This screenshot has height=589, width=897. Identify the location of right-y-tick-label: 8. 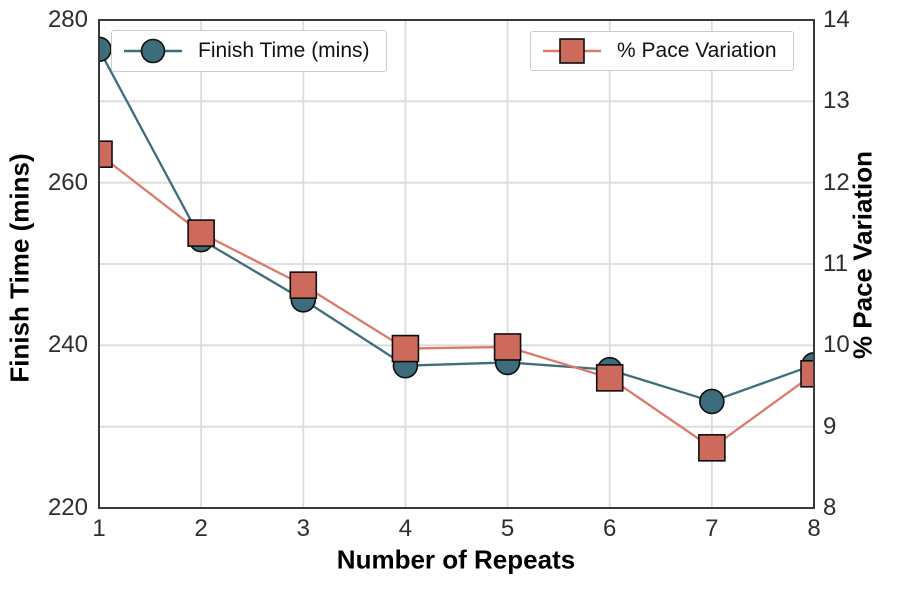
(830, 507).